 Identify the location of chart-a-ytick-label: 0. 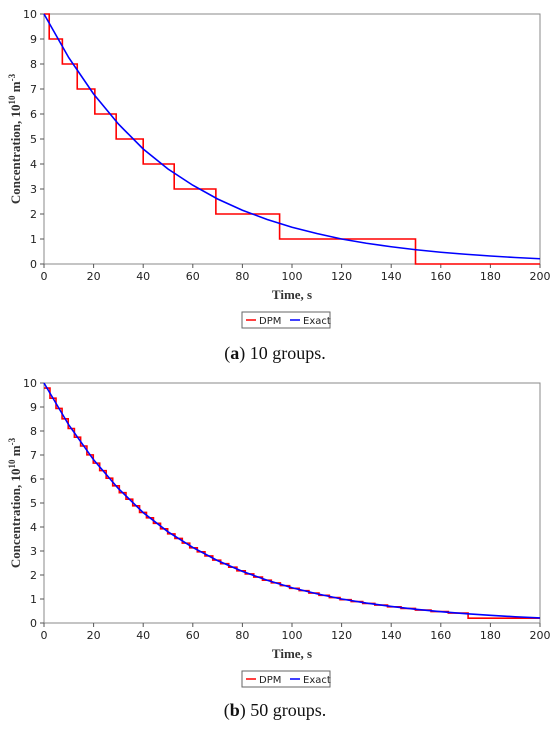
(33, 264).